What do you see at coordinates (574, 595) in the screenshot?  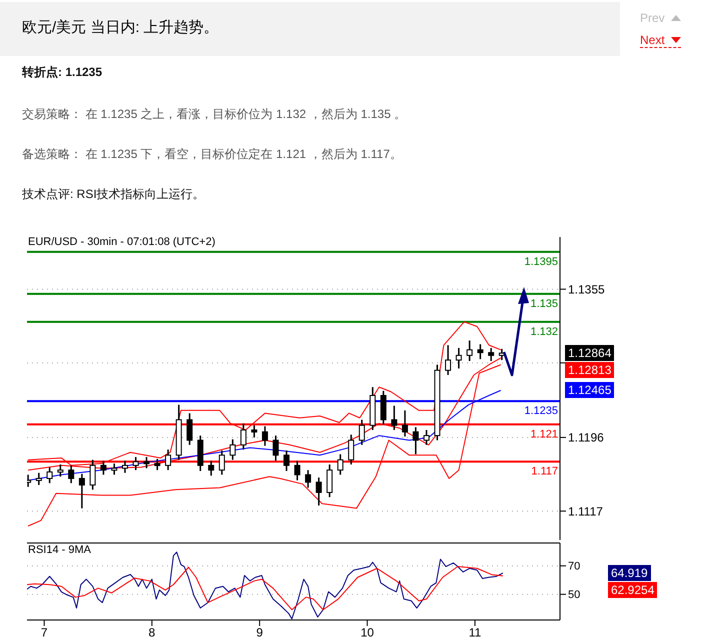 I see `y-tick-label: 50` at bounding box center [574, 595].